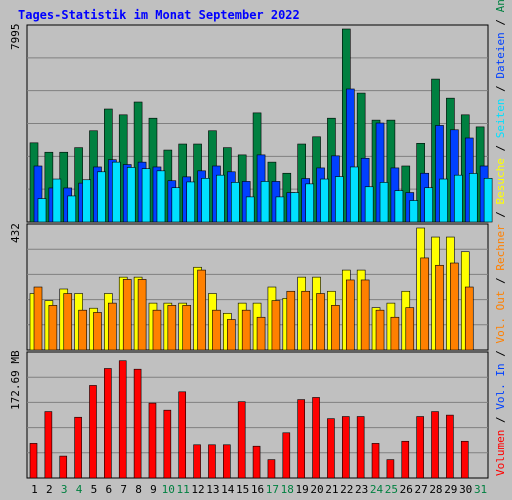  Describe the element at coordinates (64, 489) in the screenshot. I see `day-label-3: 3` at that location.